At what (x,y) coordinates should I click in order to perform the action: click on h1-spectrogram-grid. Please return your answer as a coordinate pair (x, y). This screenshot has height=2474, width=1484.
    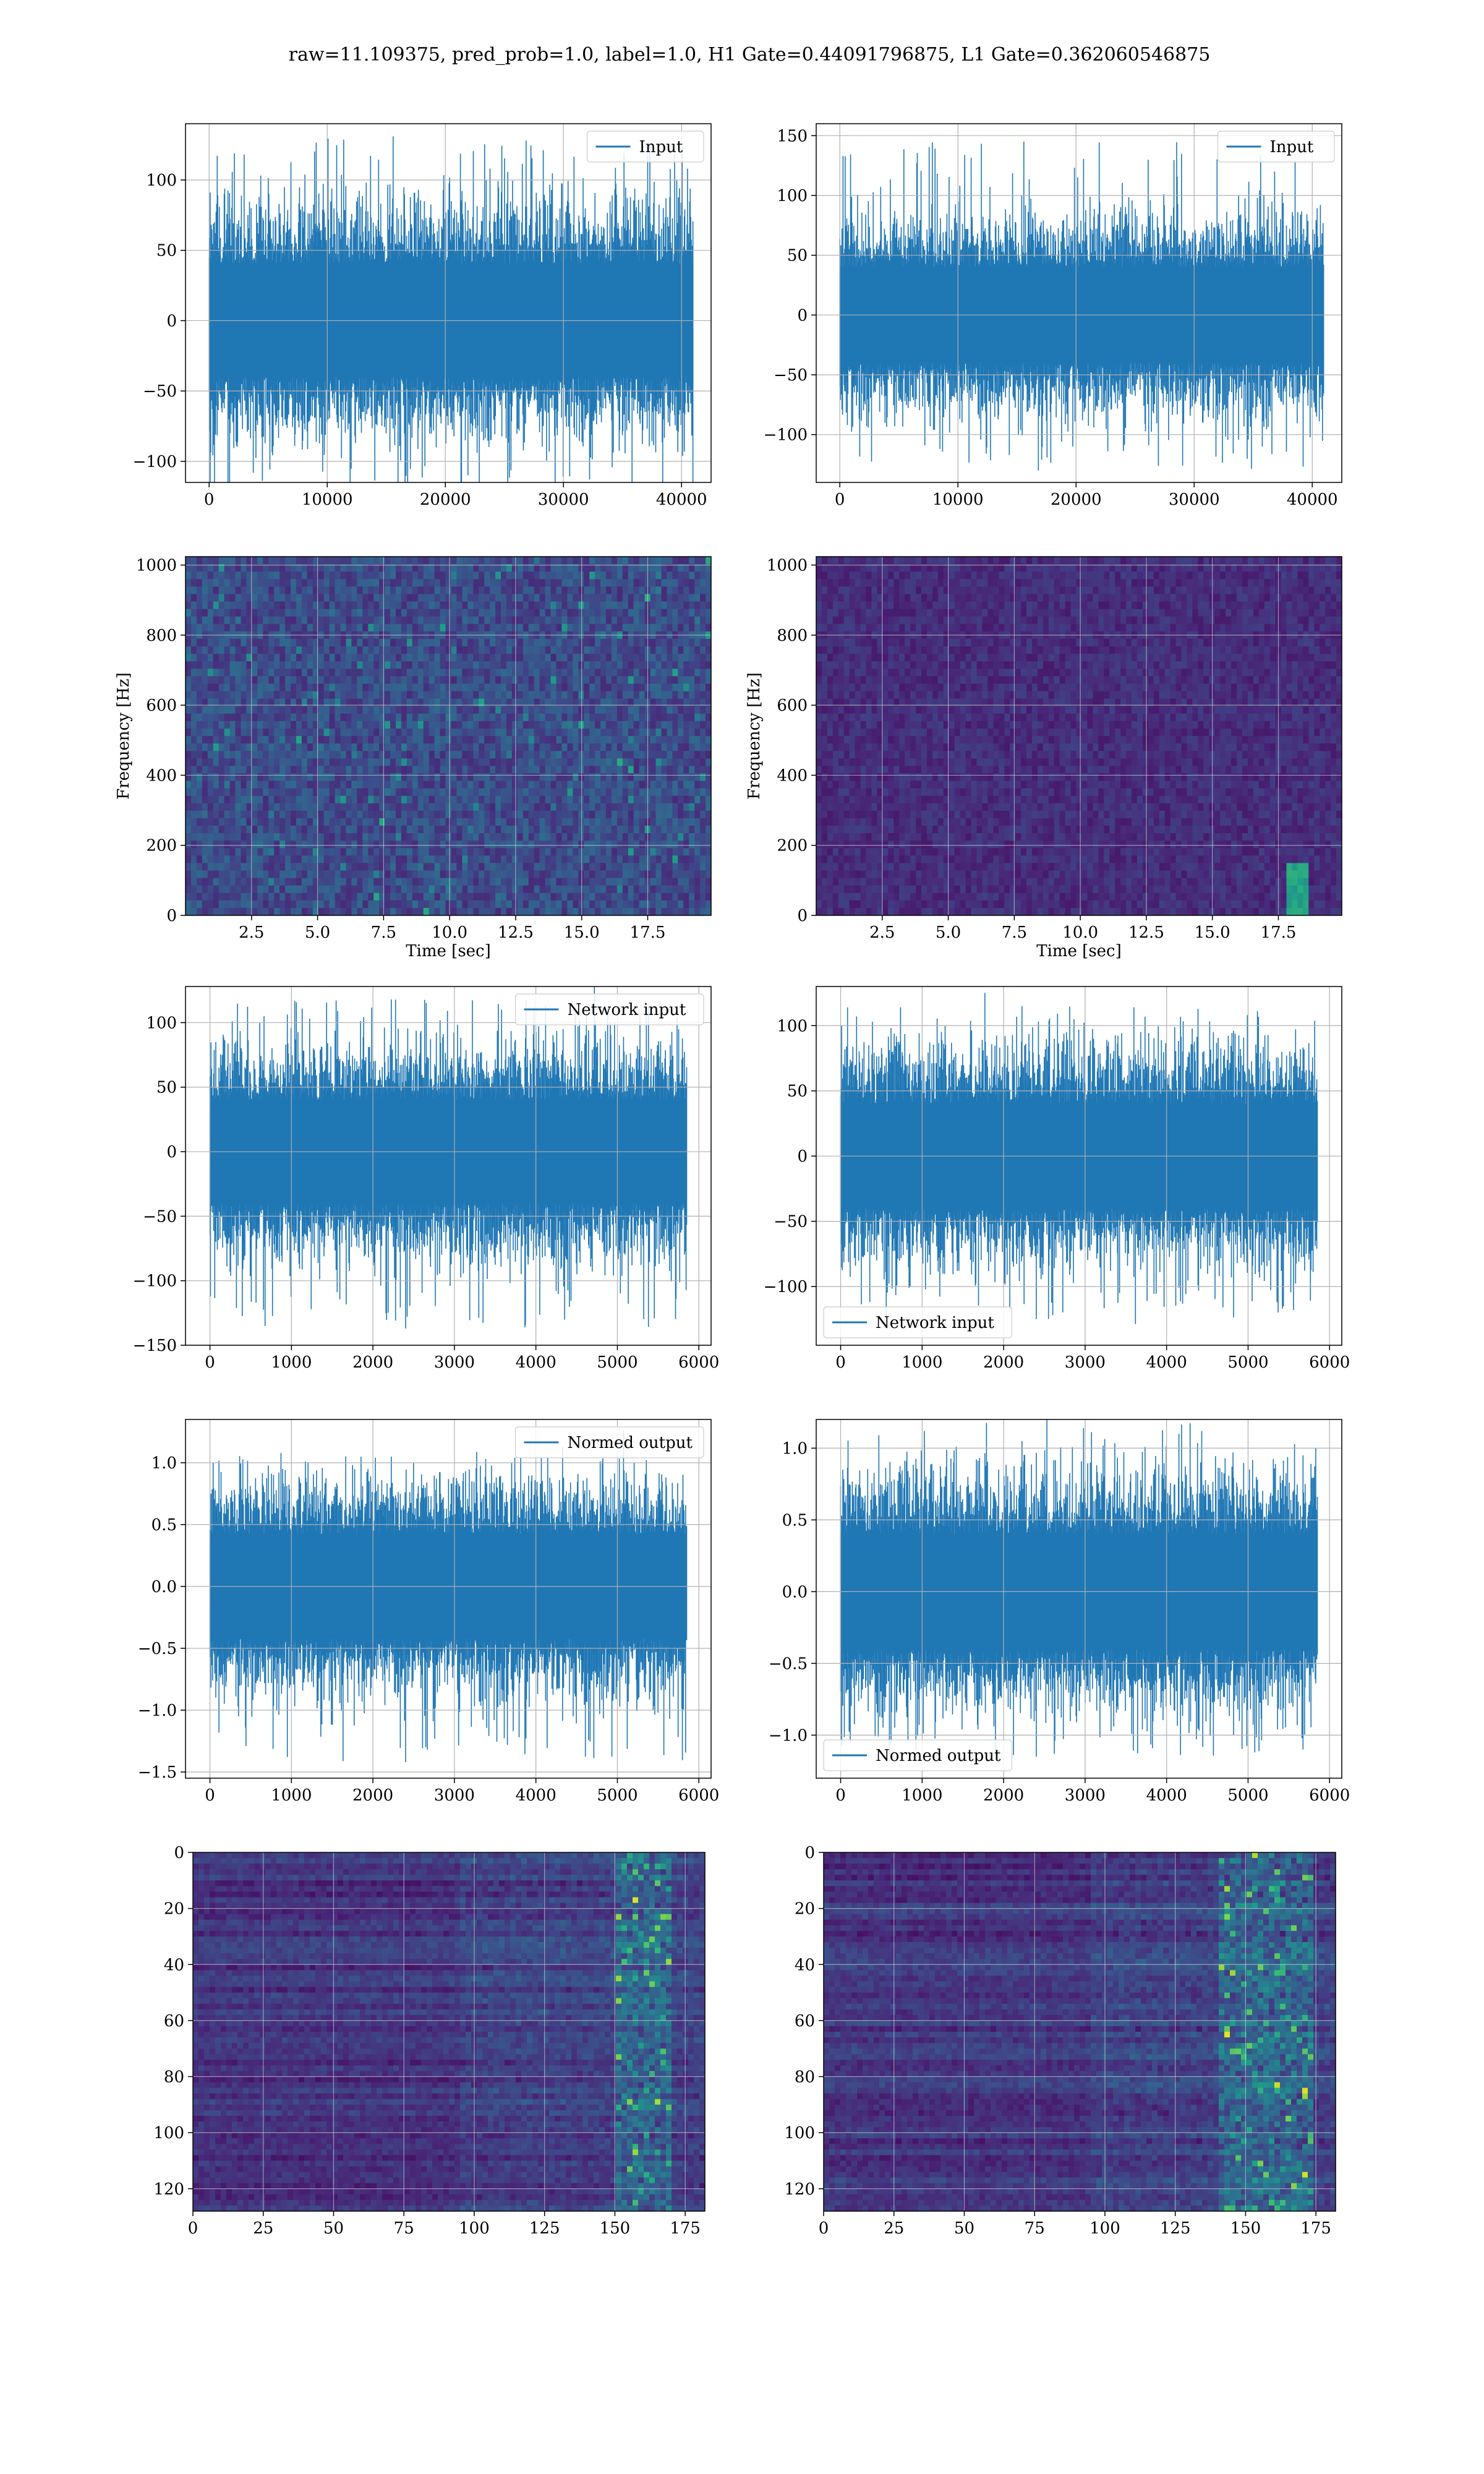
    Looking at the image, I should click on (448, 736).